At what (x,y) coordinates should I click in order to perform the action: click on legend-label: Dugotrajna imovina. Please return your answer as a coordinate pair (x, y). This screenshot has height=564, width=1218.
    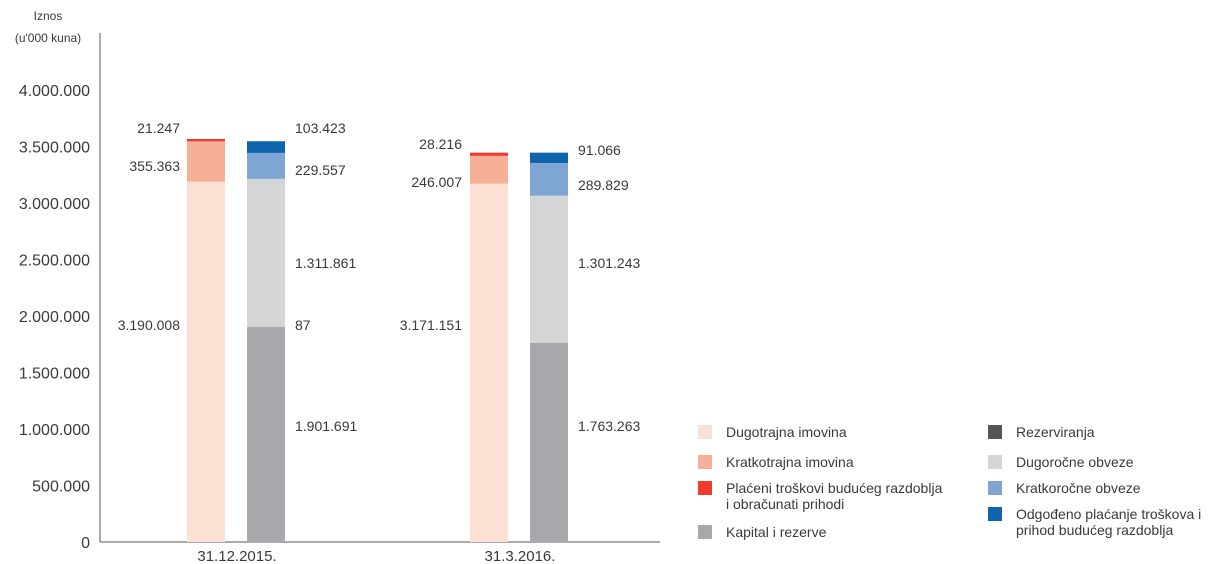
    Looking at the image, I should click on (786, 432).